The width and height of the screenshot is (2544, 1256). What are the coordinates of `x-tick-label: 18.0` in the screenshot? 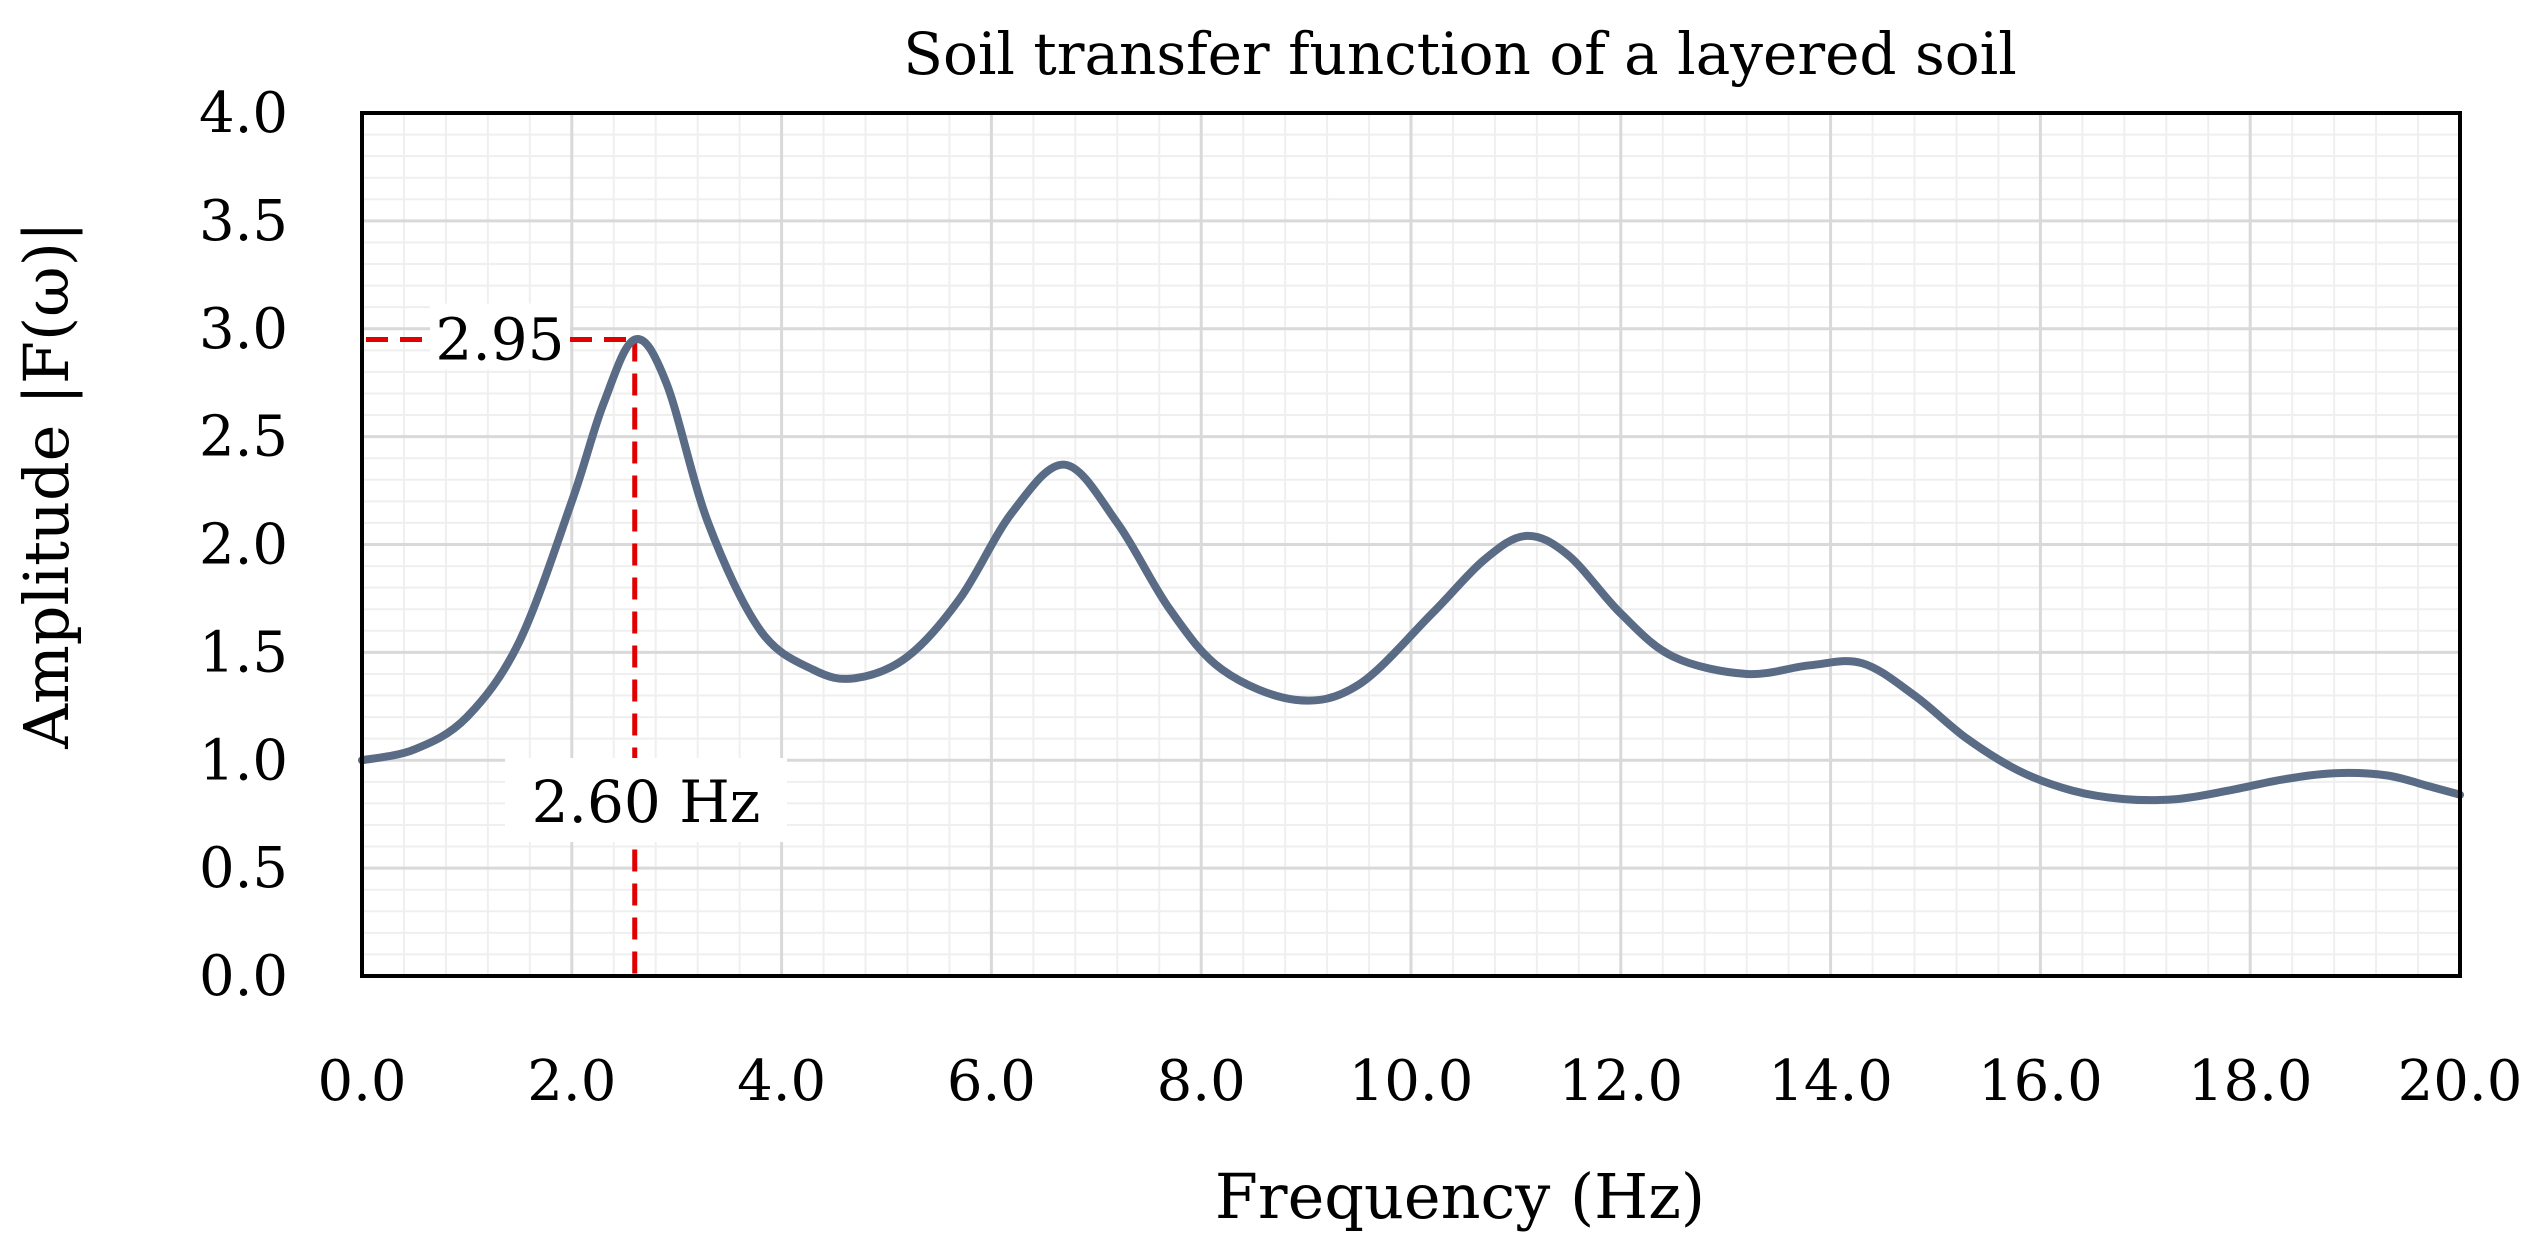 It's located at (2250, 1081).